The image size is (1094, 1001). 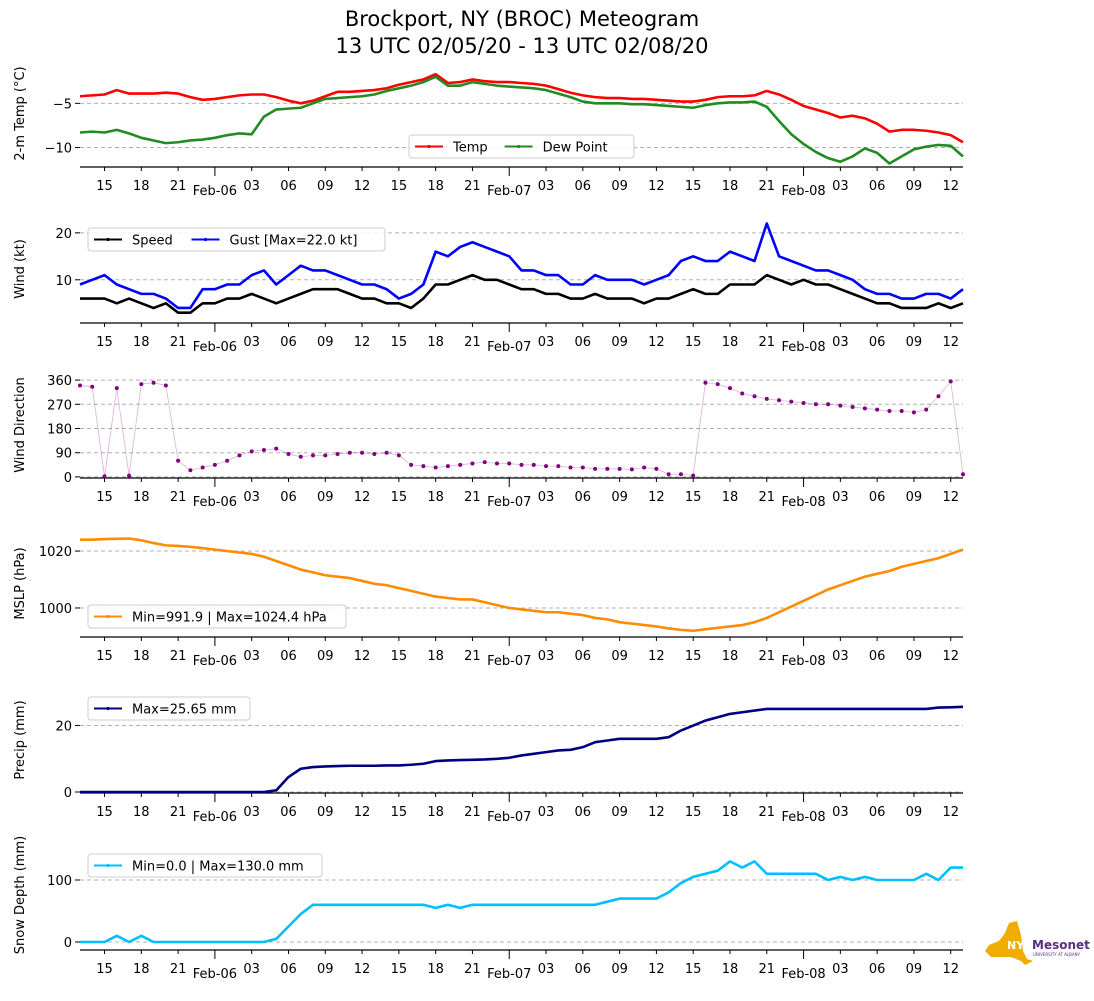 I want to click on legend-label: Min=991.9 | Max=1024.4 hPa, so click(x=229, y=618).